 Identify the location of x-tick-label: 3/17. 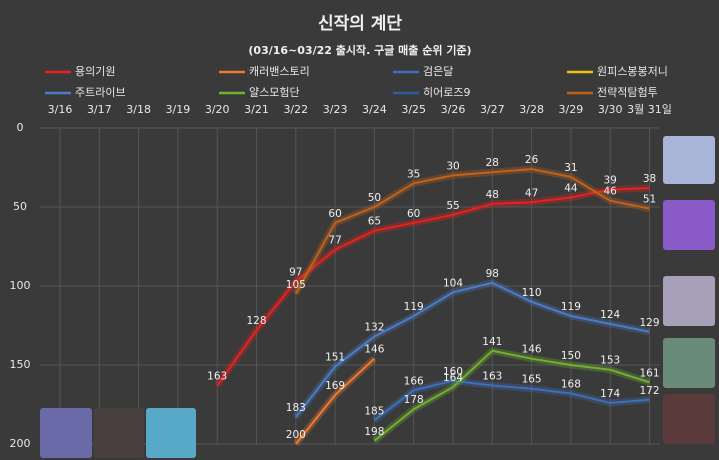
(99, 109).